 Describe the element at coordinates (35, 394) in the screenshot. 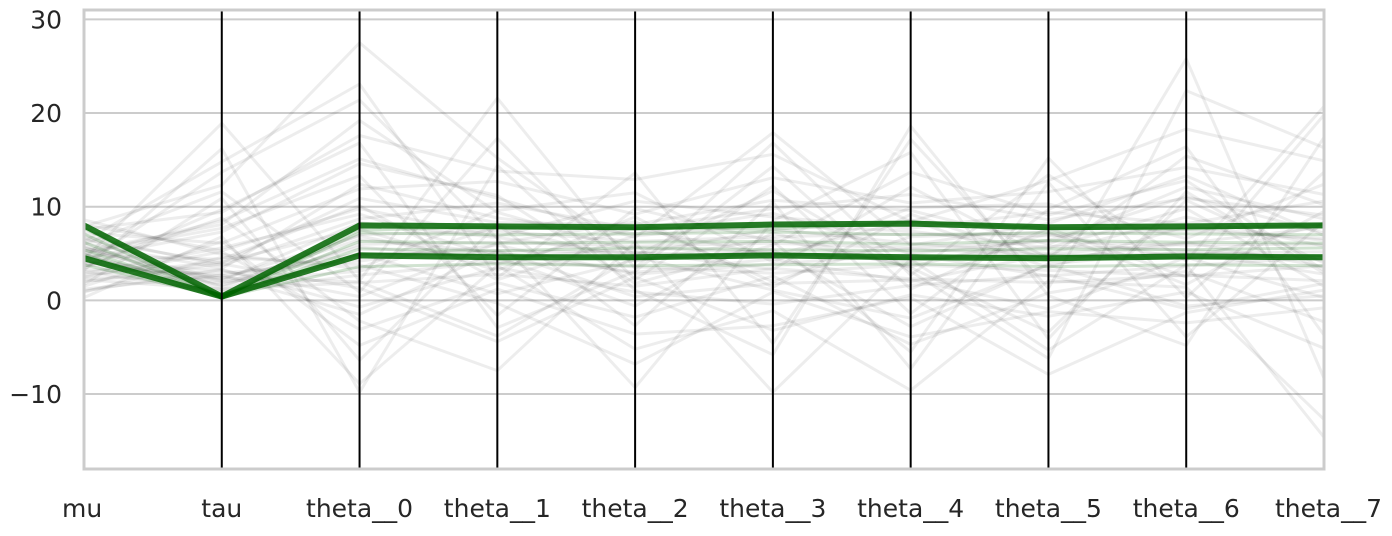

I see `y-tick-label: −10` at that location.